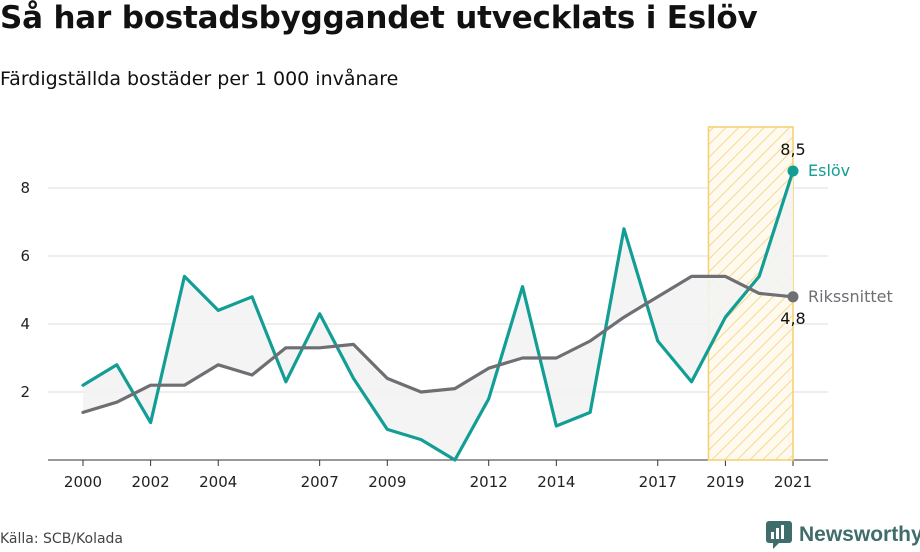 The width and height of the screenshot is (920, 552). Describe the element at coordinates (792, 149) in the screenshot. I see `eslov-value-label: 8,5` at that location.